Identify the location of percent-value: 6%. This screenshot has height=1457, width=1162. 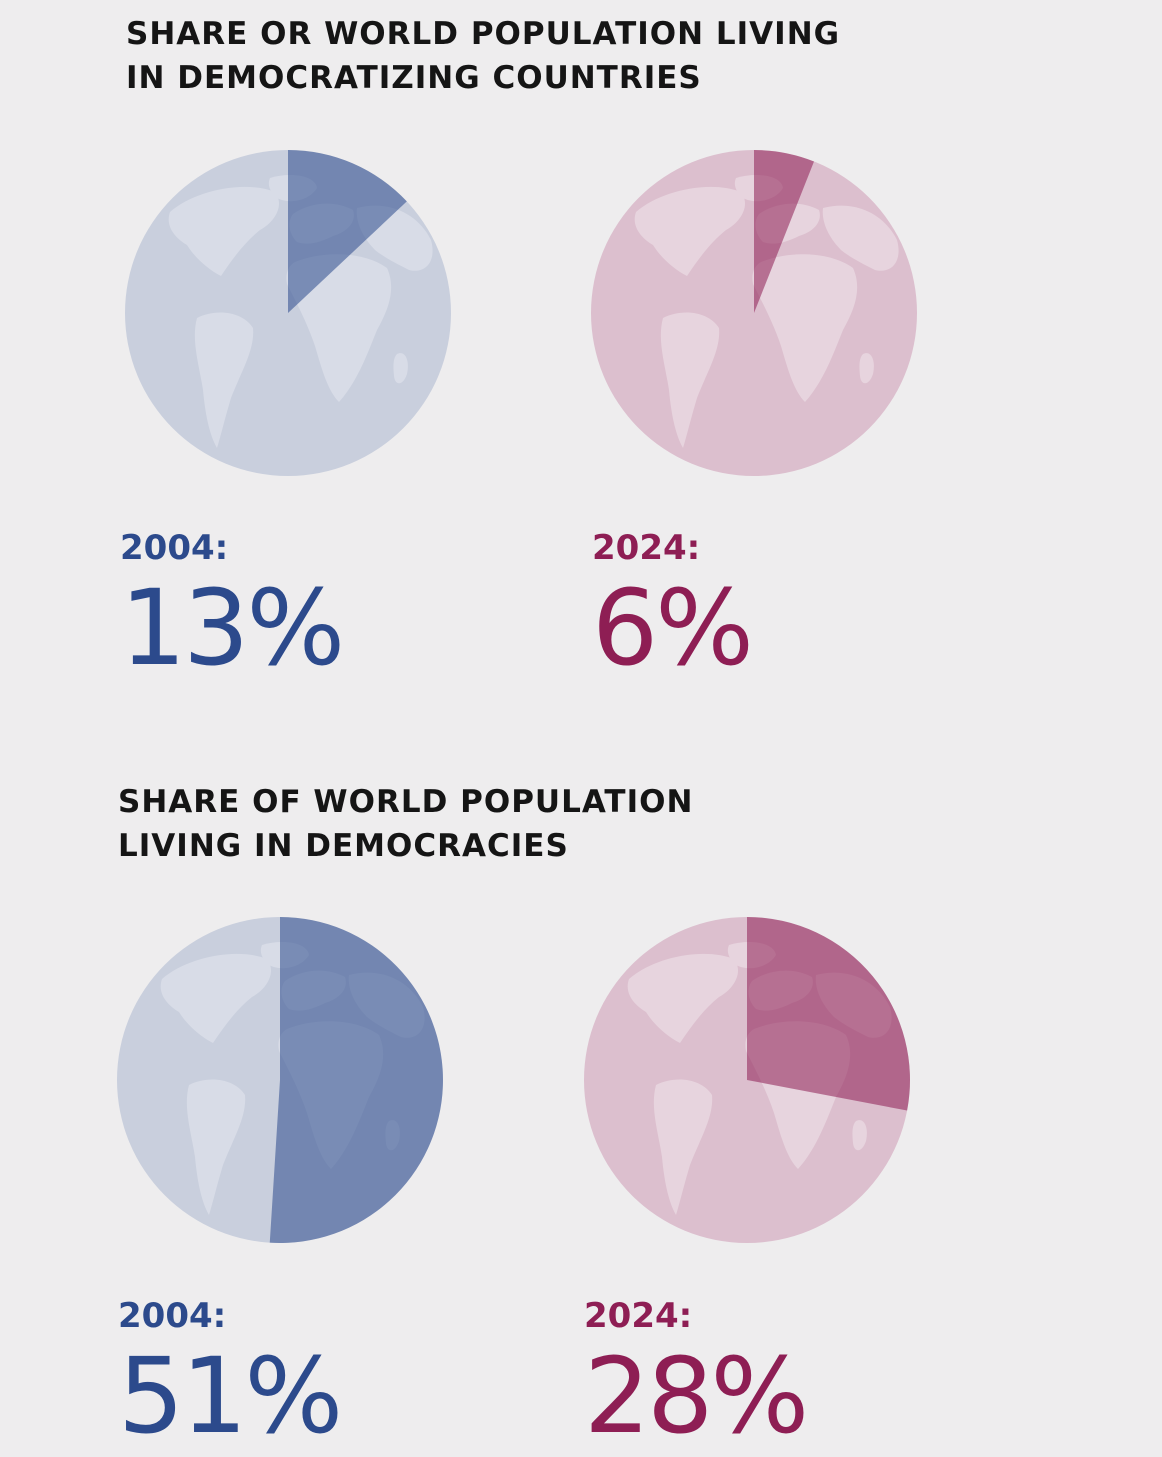
(673, 628).